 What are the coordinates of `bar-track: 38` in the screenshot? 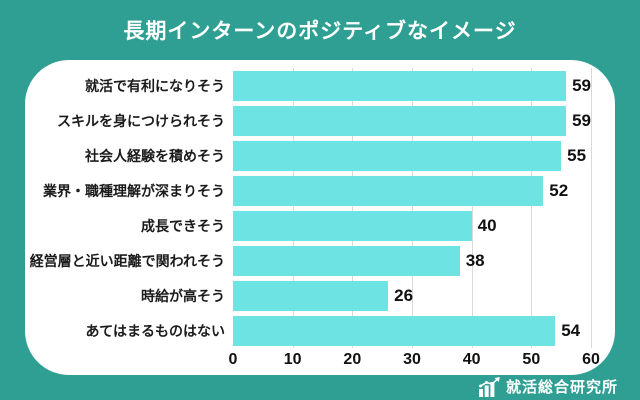 It's located at (412, 260).